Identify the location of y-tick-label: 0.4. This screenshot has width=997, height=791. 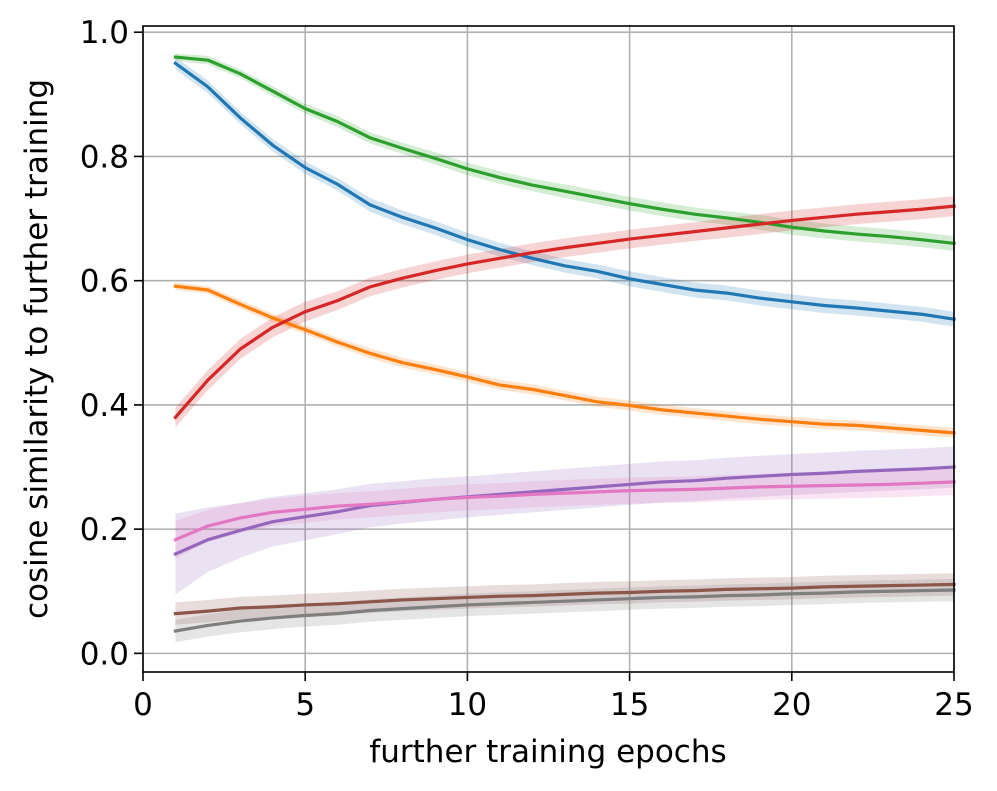
(104, 406).